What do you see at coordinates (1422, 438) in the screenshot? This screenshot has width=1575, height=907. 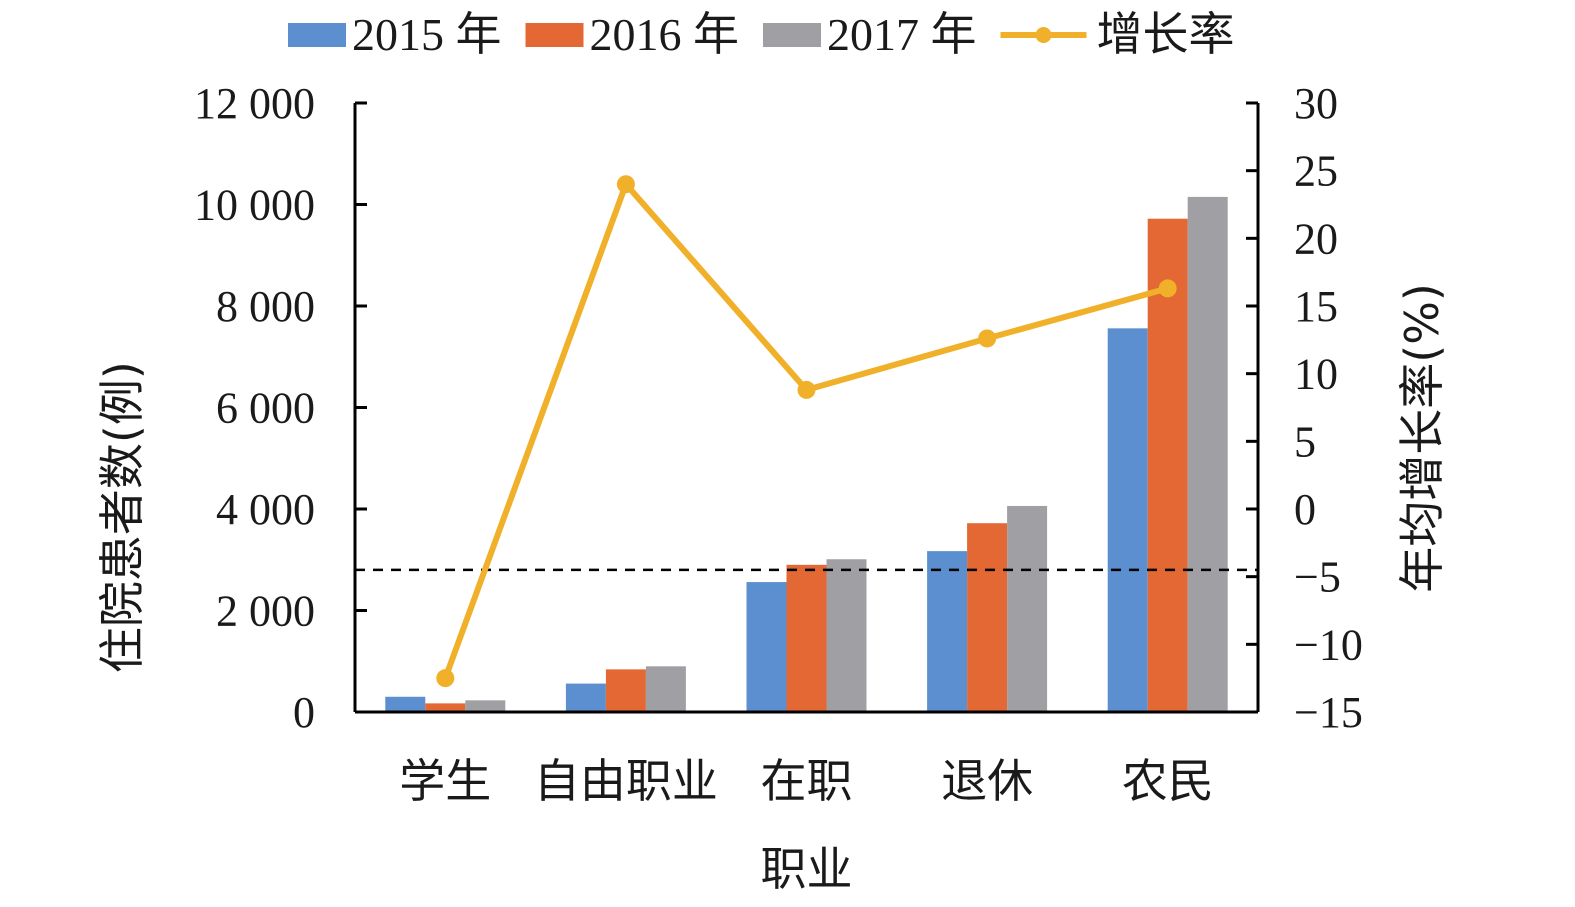 I see `right-axis-title: 年均增长率(%)` at bounding box center [1422, 438].